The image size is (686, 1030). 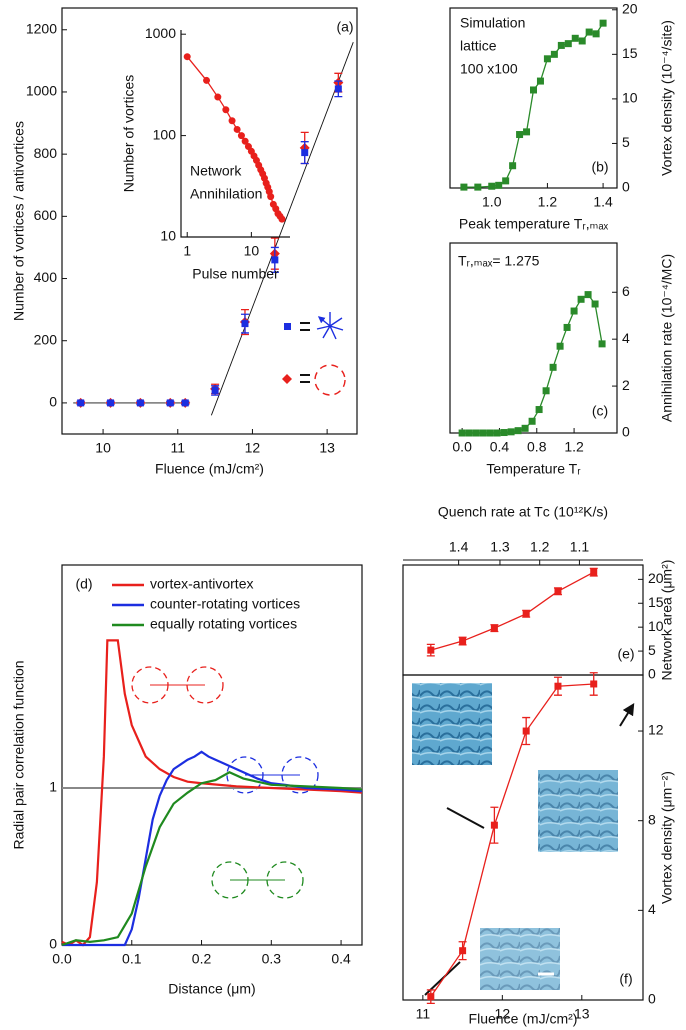 I want to click on annotation: Tᵣ,ₘₐₓ= 1.275, so click(x=499, y=261).